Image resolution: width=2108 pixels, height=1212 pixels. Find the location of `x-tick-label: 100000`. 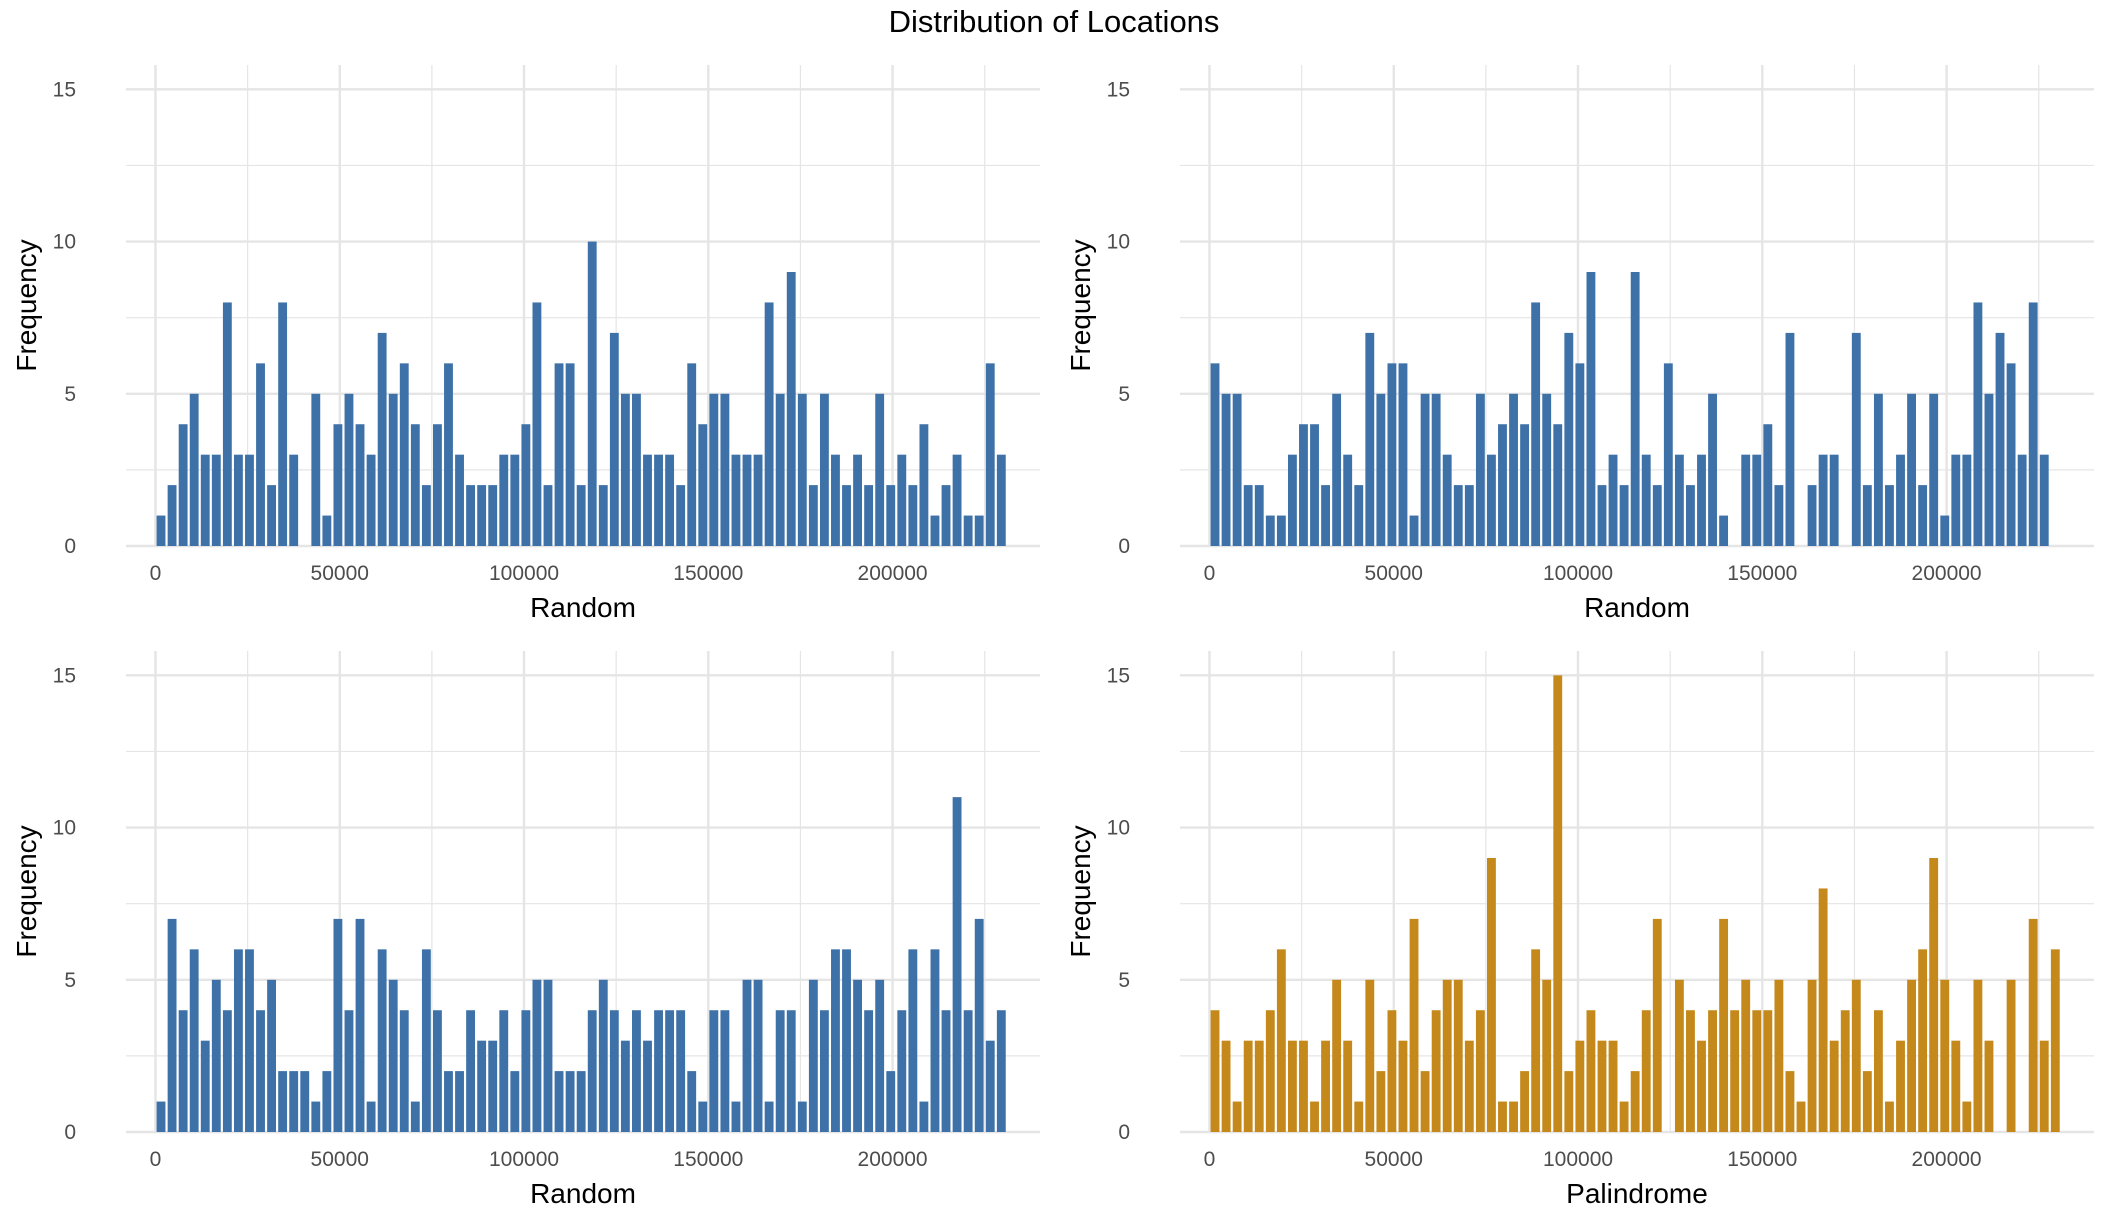

x-tick-label: 100000 is located at coordinates (1578, 1159).